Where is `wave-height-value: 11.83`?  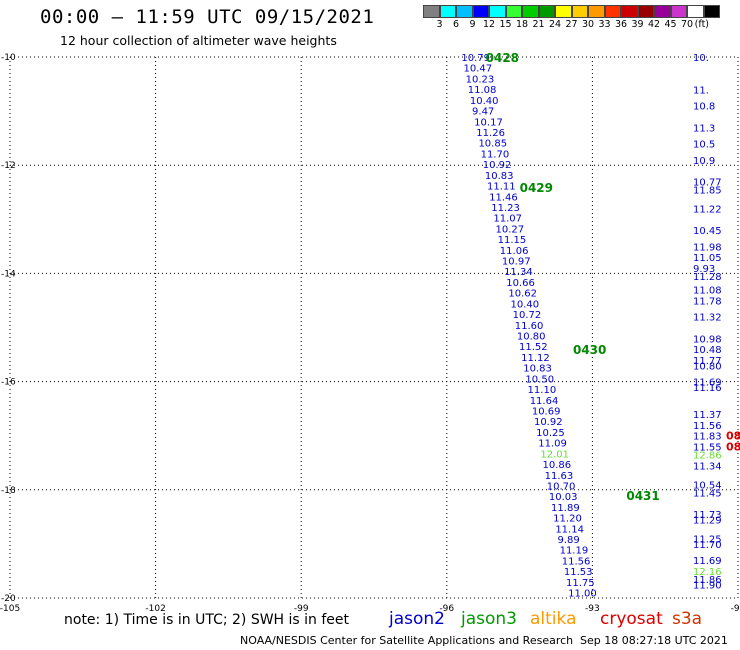 wave-height-value: 11.83 is located at coordinates (707, 437).